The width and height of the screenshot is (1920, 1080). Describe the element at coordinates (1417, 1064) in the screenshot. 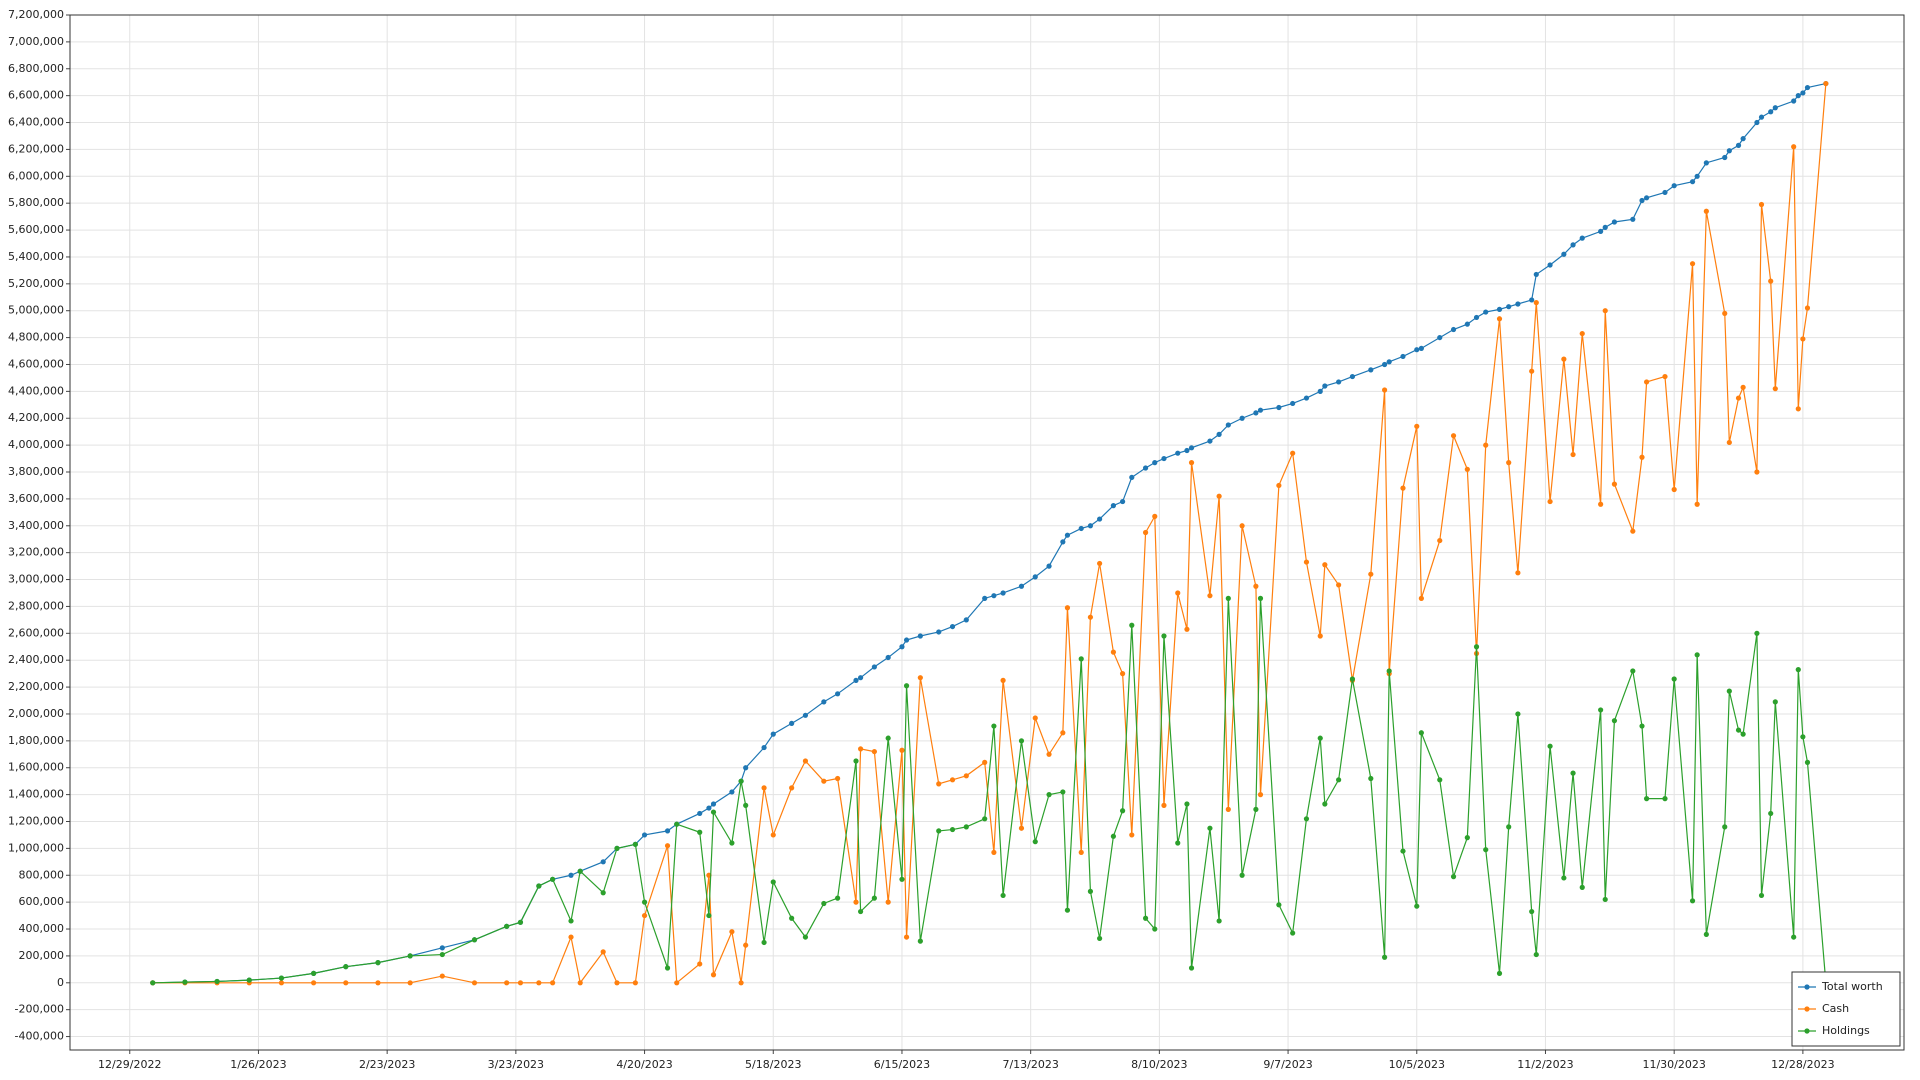

I see `x-tick-label: 10/5/2023` at that location.